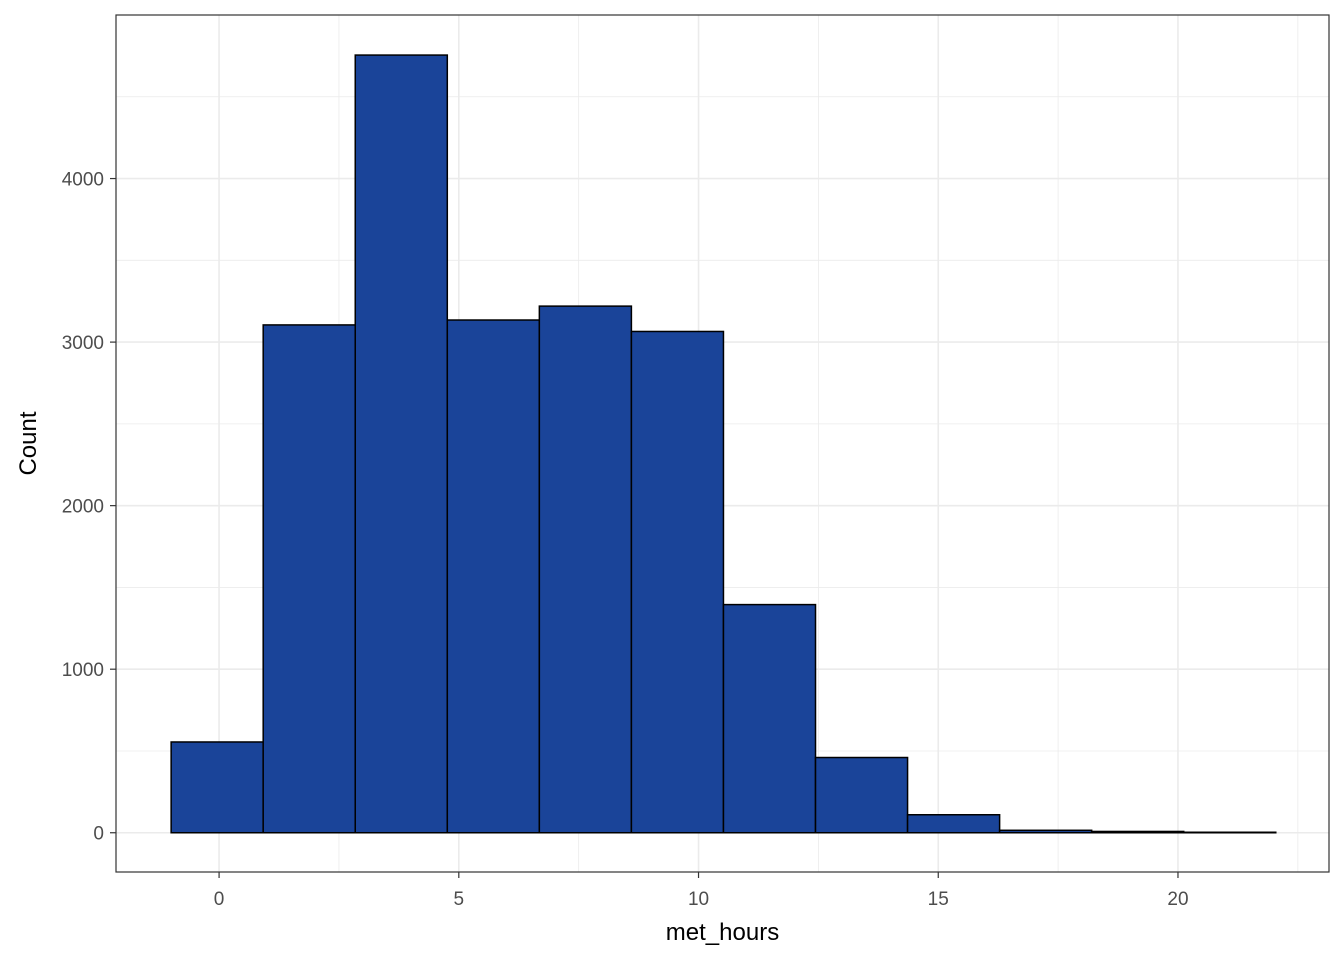  What do you see at coordinates (219, 899) in the screenshot?
I see `x-tick-label: 0` at bounding box center [219, 899].